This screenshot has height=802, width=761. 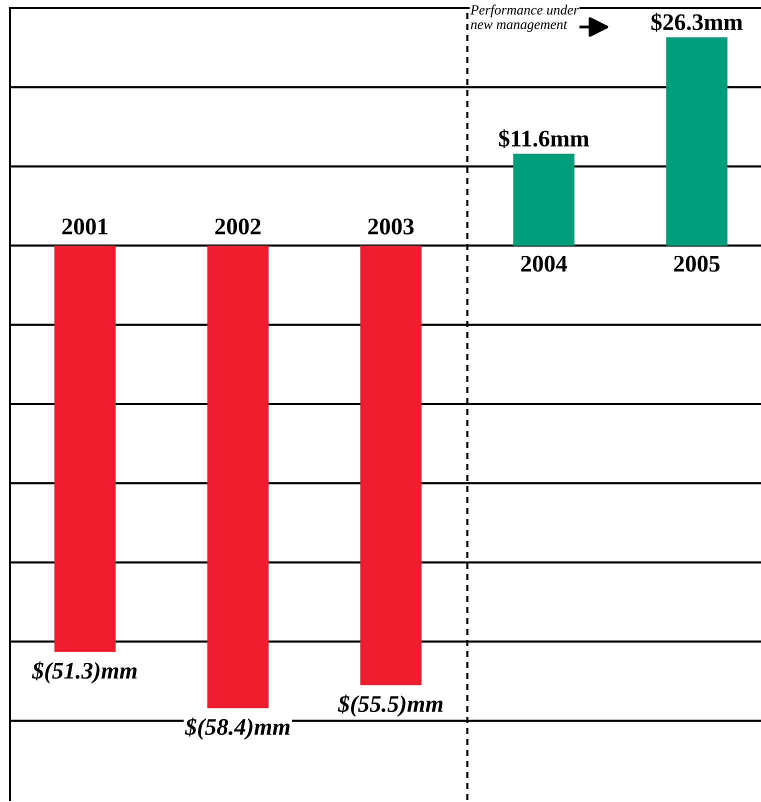 I want to click on x-tick-label: 2003, so click(x=391, y=226).